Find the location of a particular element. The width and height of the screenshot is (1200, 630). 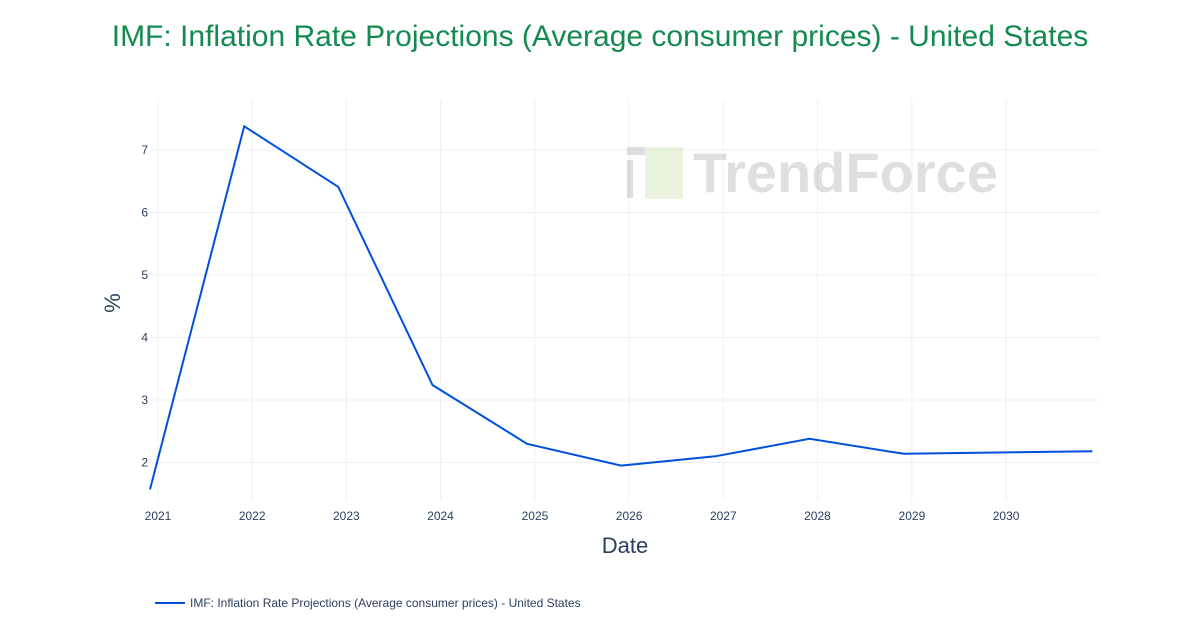

y-tick-label: 2 is located at coordinates (144, 463).